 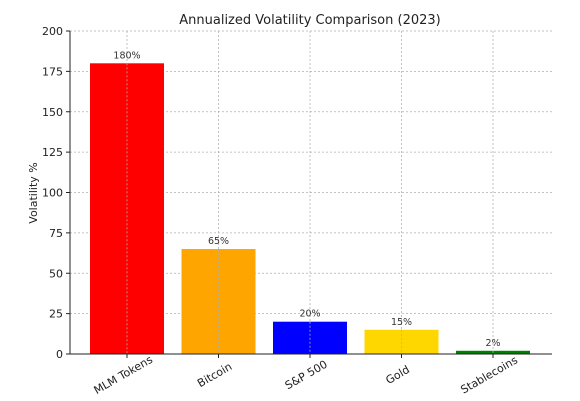 I want to click on x-tick-label: S&P 500, so click(x=306, y=375).